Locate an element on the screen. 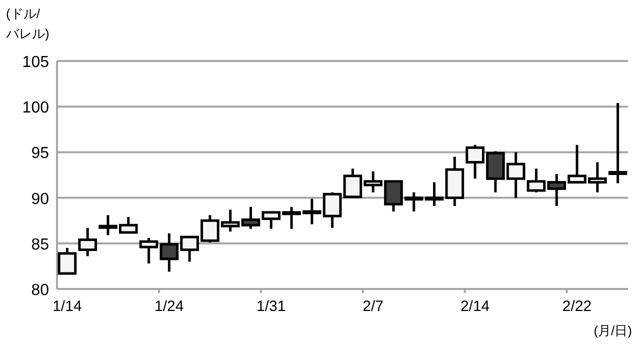  x-tick-label: 2/14 is located at coordinates (475, 306).